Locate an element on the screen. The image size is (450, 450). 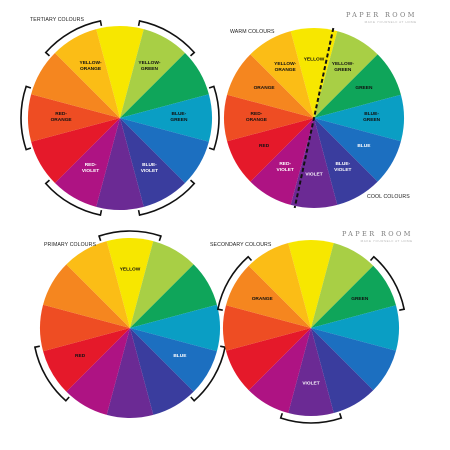
warm-cool-segment-green is located at coordinates (357, 86).